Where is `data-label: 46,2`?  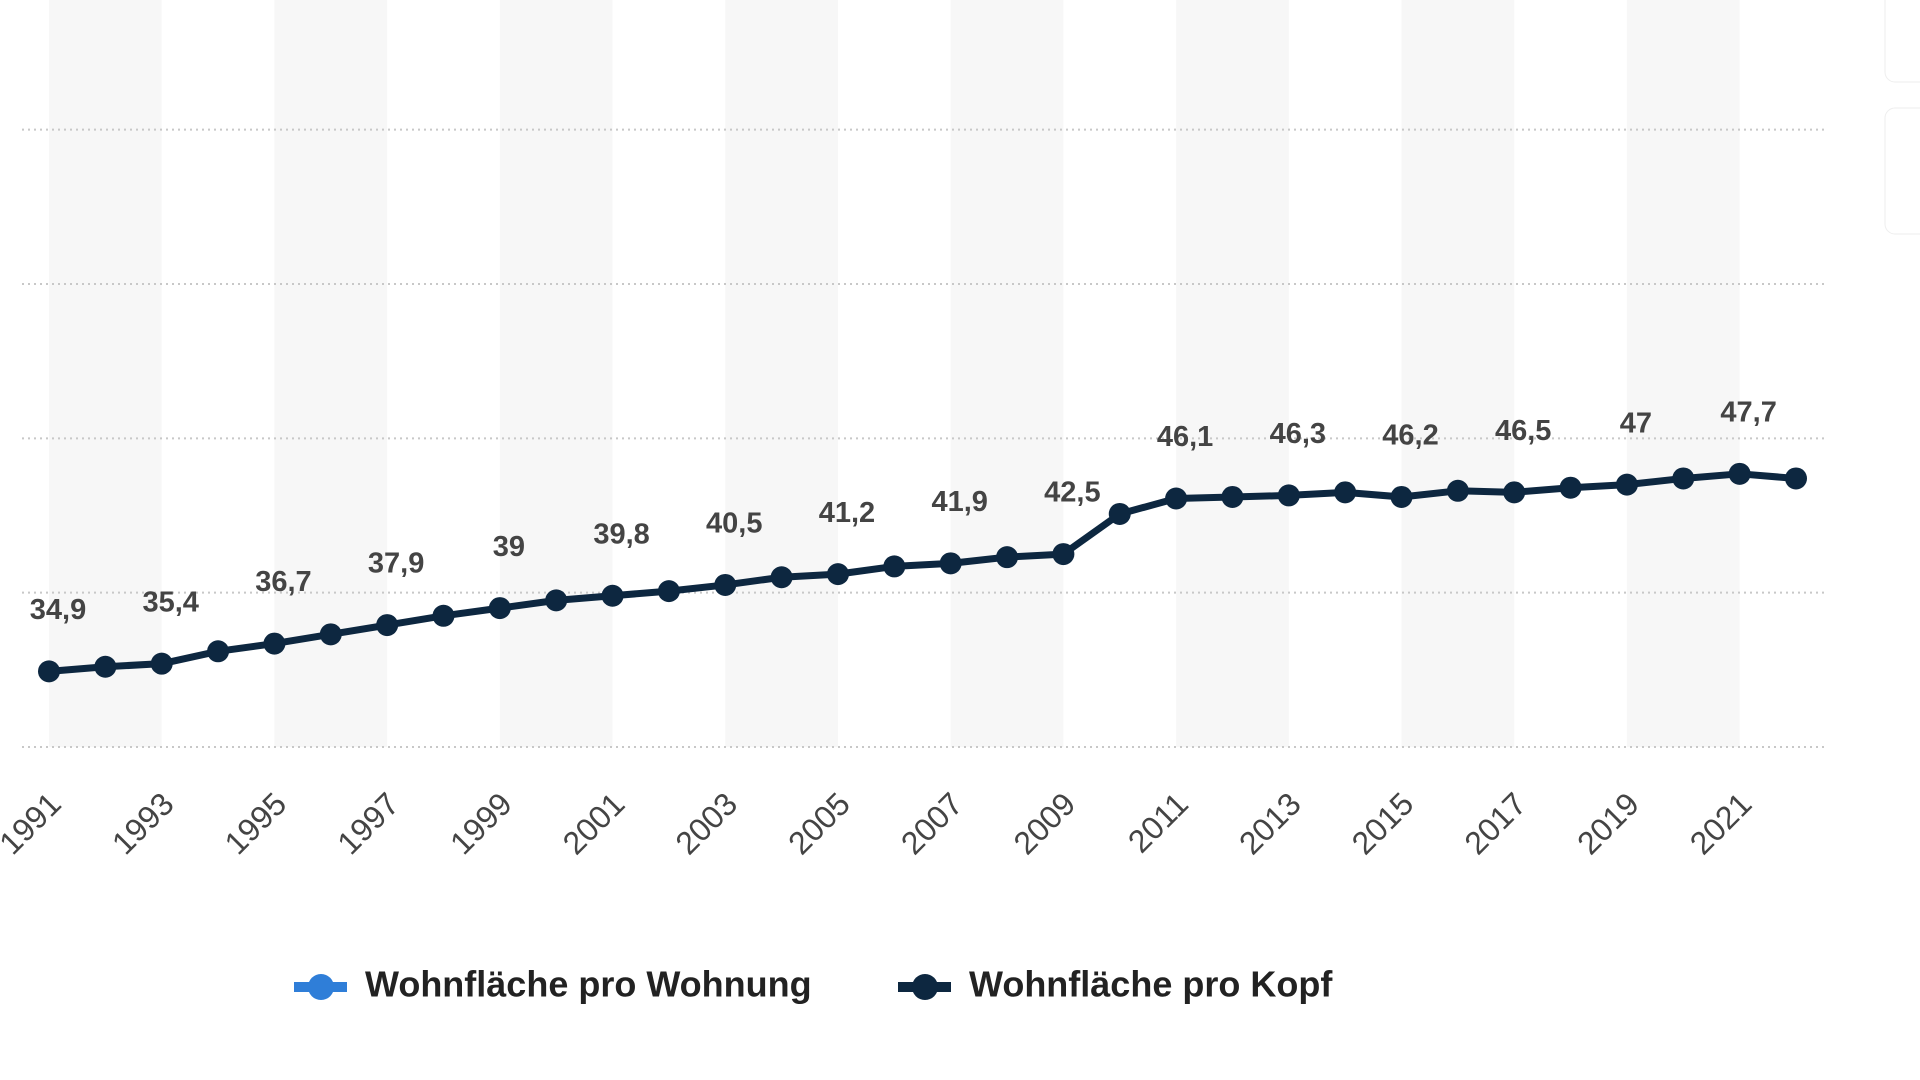 data-label: 46,2 is located at coordinates (1410, 436).